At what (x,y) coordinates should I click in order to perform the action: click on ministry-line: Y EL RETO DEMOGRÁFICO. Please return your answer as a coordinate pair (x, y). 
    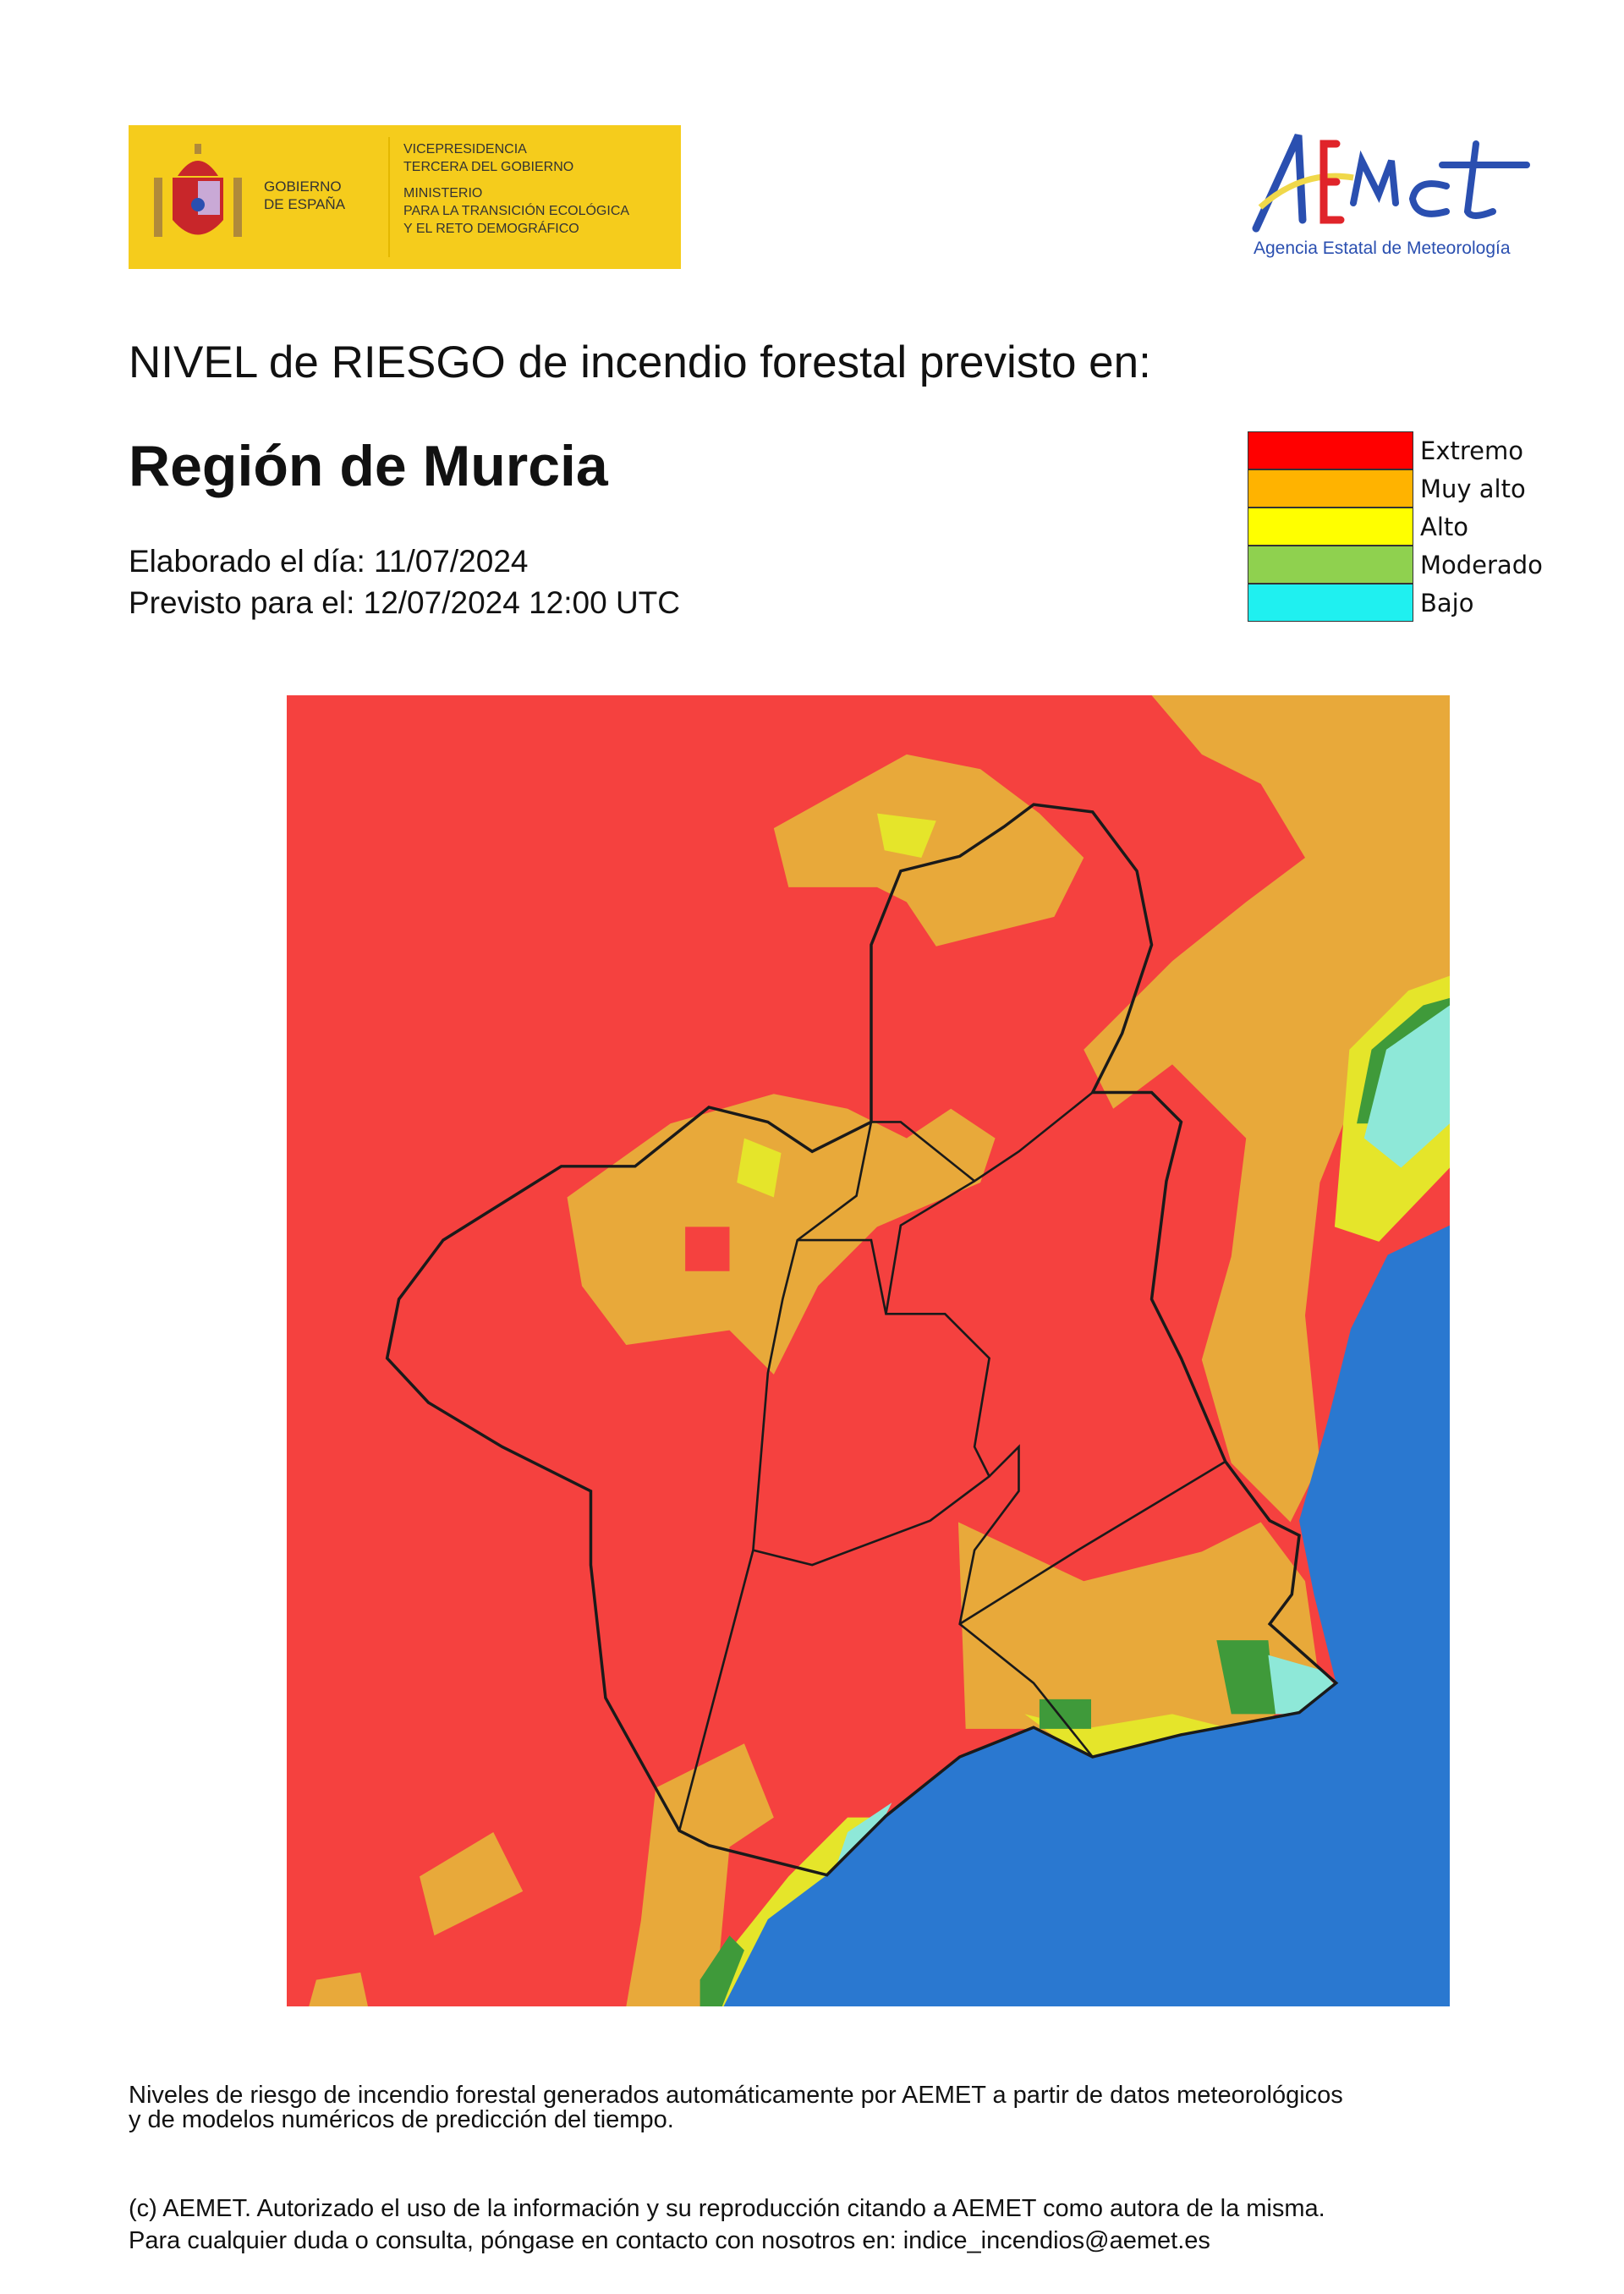
    Looking at the image, I should click on (491, 229).